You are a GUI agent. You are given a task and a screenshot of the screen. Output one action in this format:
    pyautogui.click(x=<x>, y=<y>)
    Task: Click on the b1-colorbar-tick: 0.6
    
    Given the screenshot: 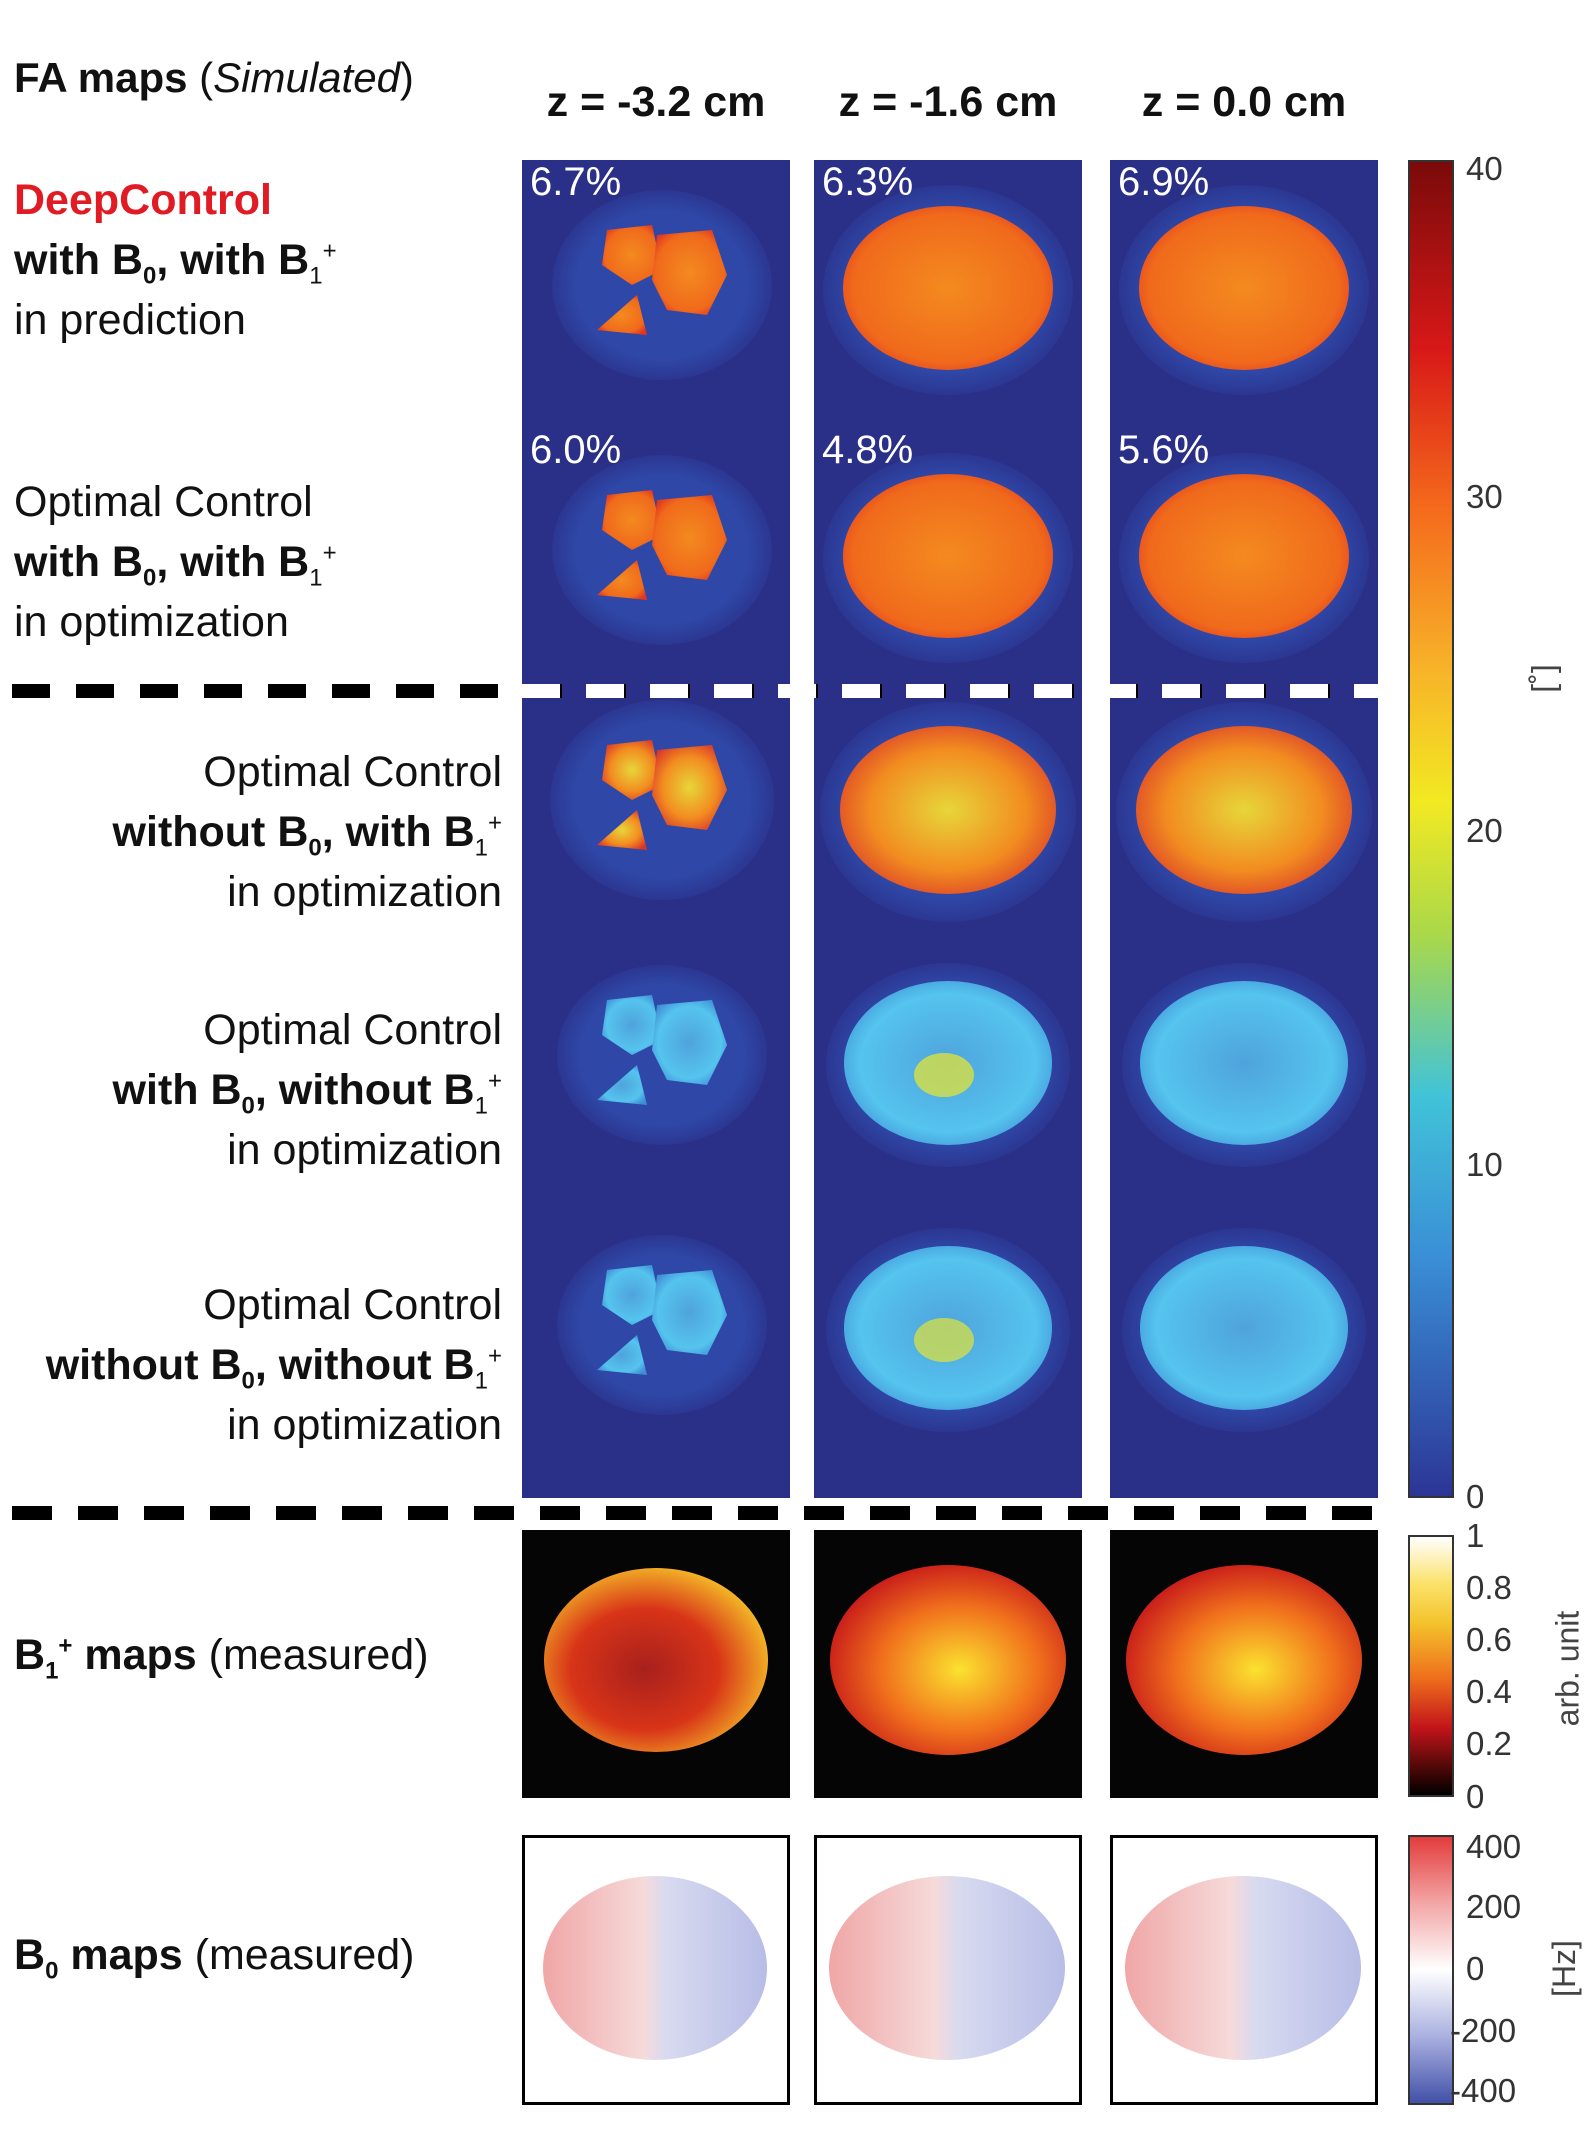 What is the action you would take?
    pyautogui.click(x=1489, y=1639)
    